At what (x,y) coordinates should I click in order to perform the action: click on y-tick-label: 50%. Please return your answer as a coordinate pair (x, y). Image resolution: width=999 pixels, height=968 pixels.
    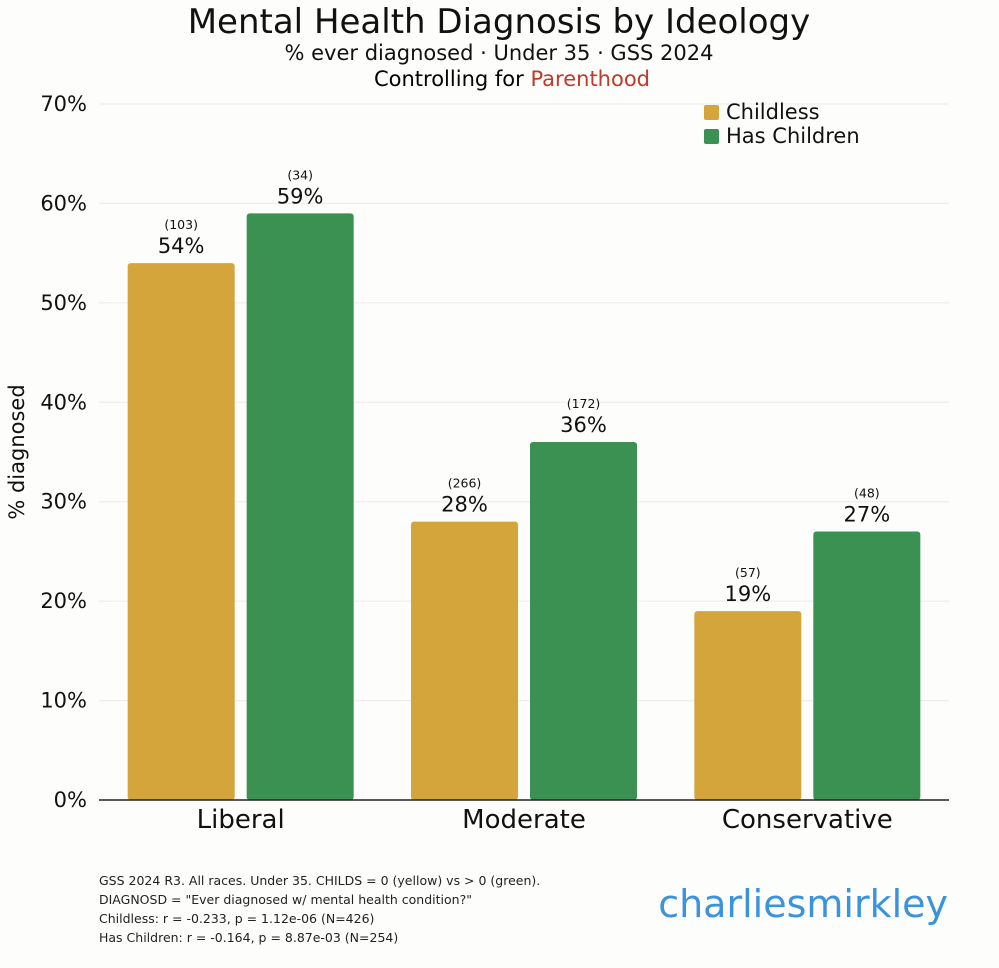
    Looking at the image, I should click on (63, 303).